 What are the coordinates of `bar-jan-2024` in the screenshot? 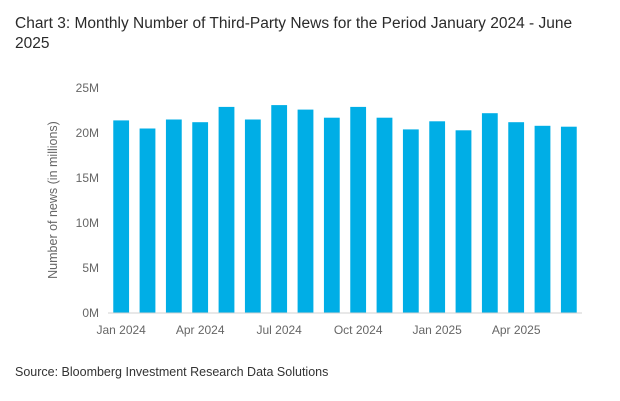 It's located at (121, 217).